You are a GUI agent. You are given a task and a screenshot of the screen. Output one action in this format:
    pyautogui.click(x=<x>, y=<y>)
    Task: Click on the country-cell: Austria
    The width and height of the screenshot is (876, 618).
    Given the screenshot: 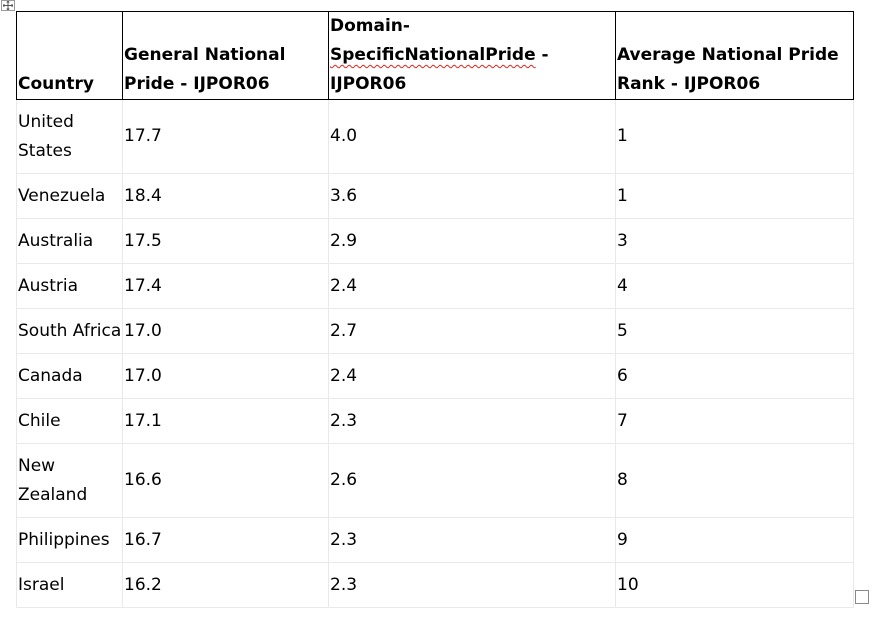 What is the action you would take?
    pyautogui.click(x=69, y=286)
    